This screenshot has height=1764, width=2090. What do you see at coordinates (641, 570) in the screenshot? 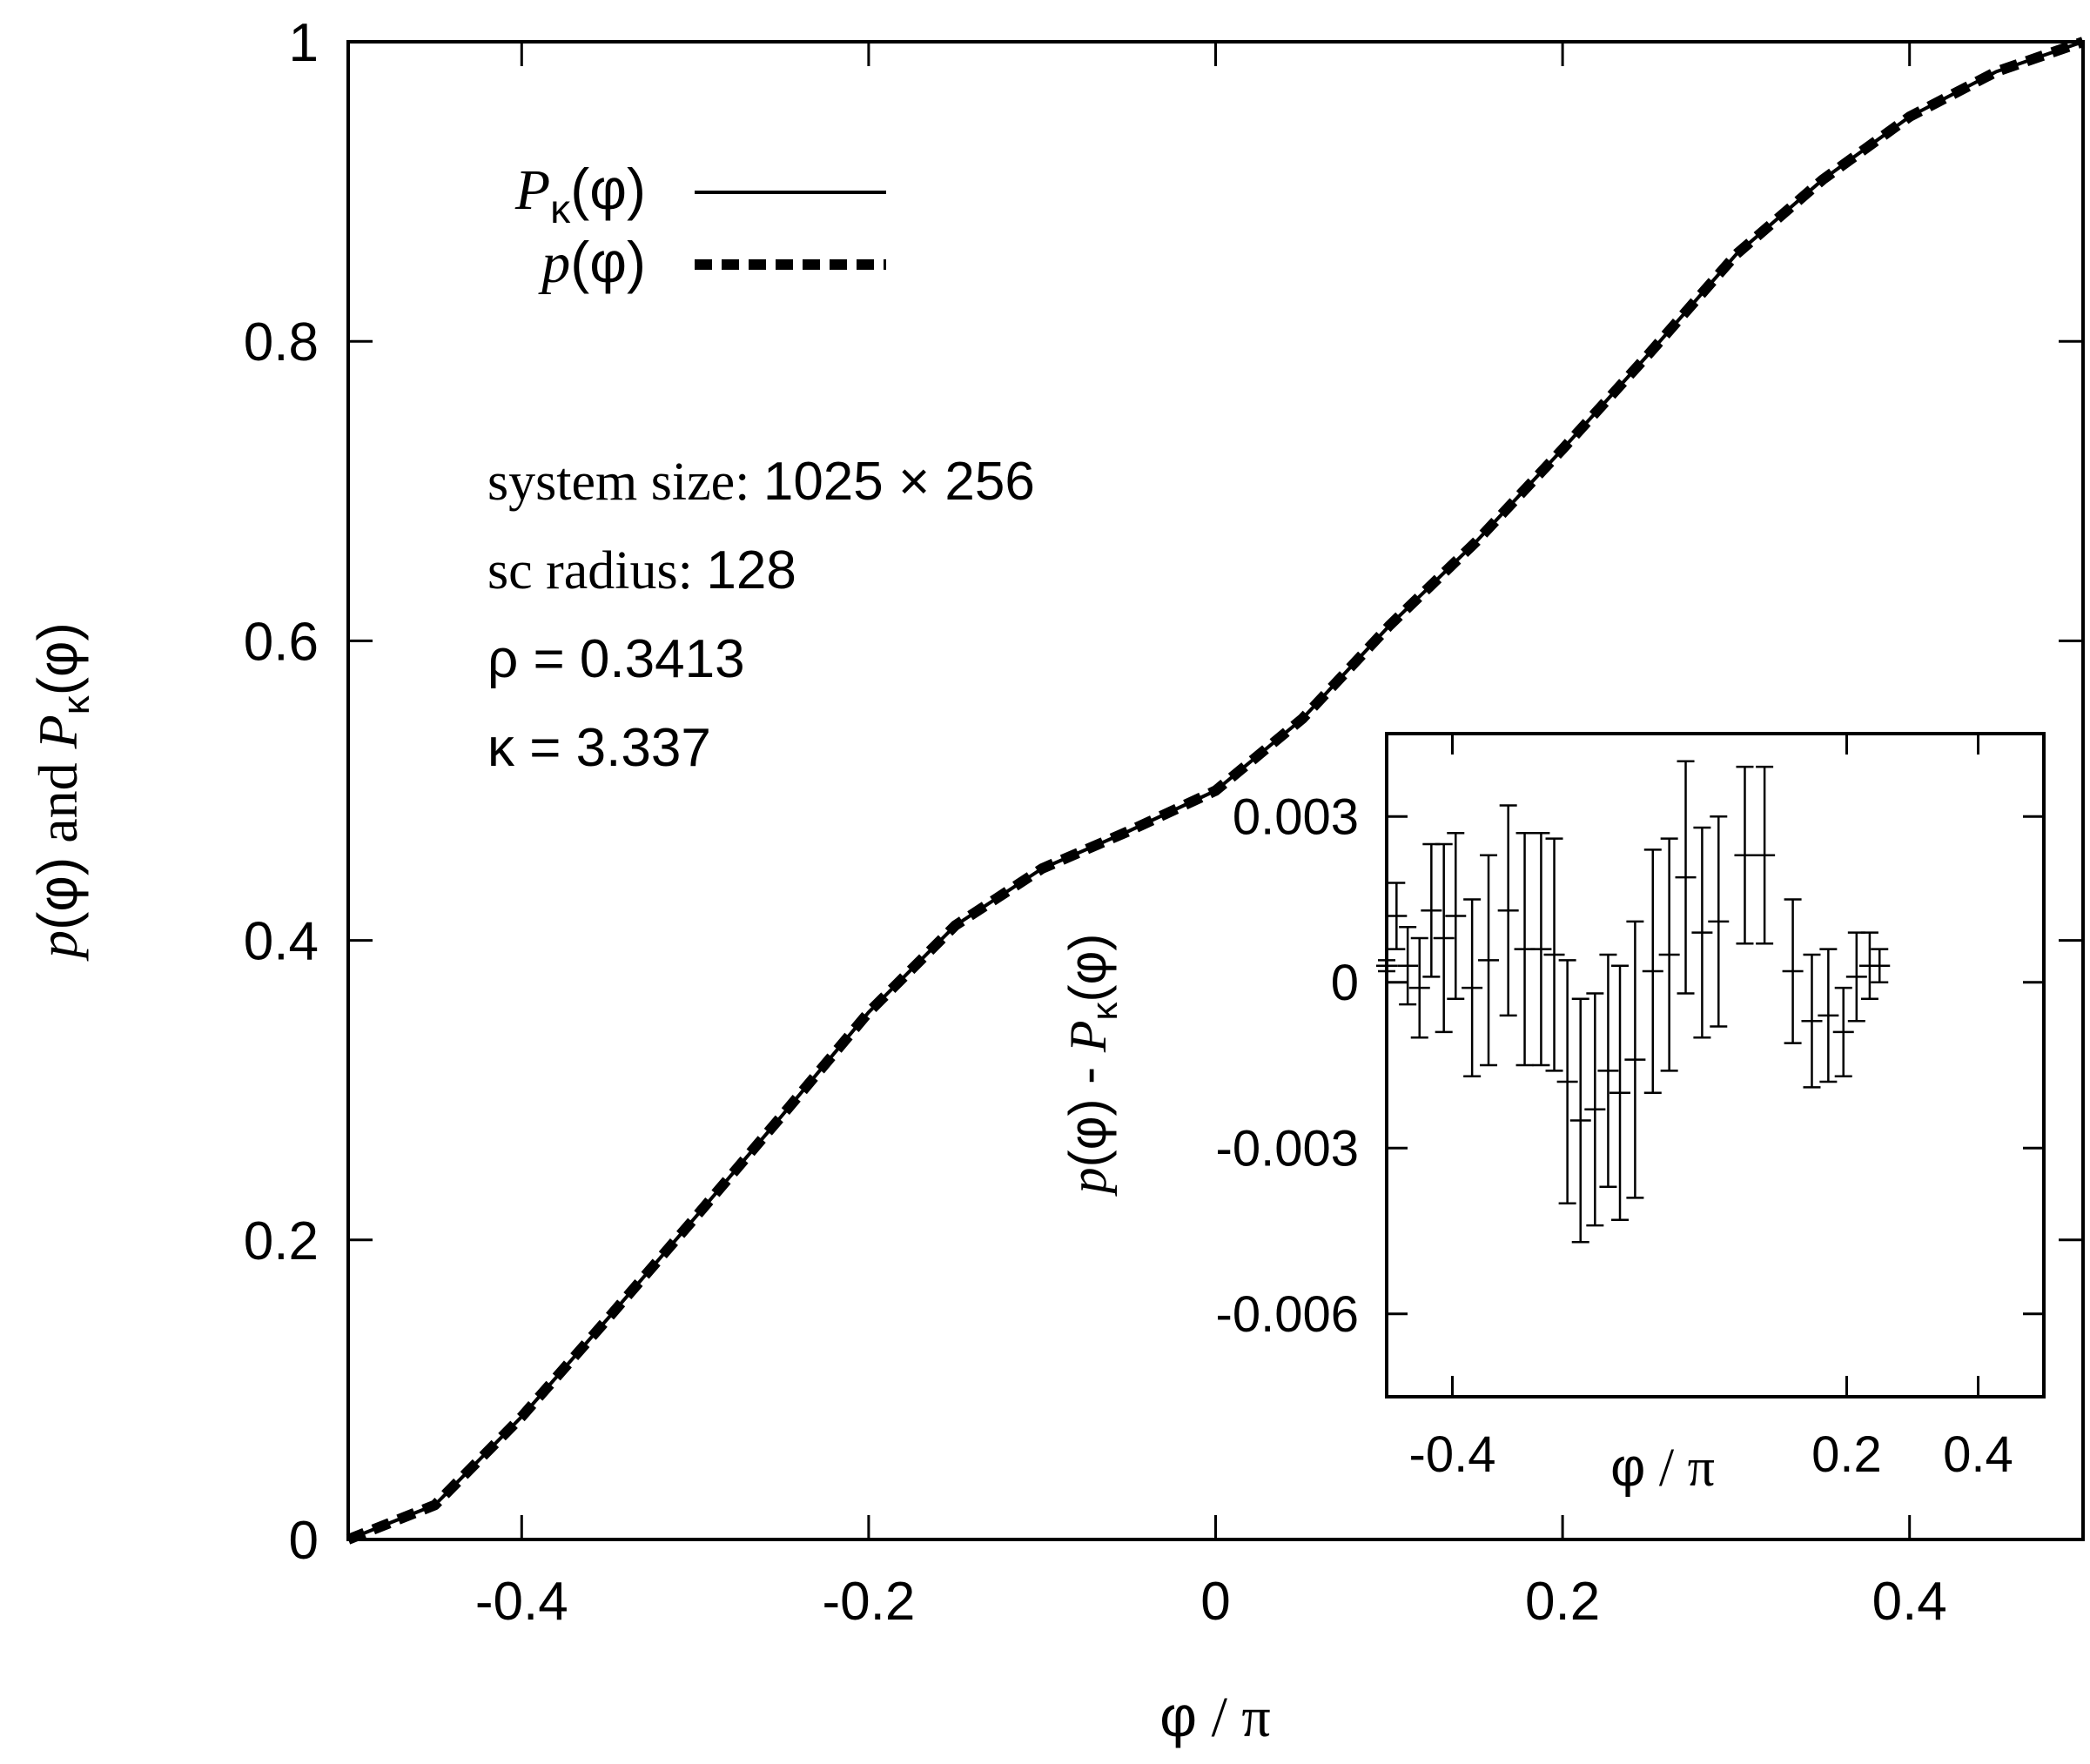
I see `annotation-sc-radius: sc radius: 128` at bounding box center [641, 570].